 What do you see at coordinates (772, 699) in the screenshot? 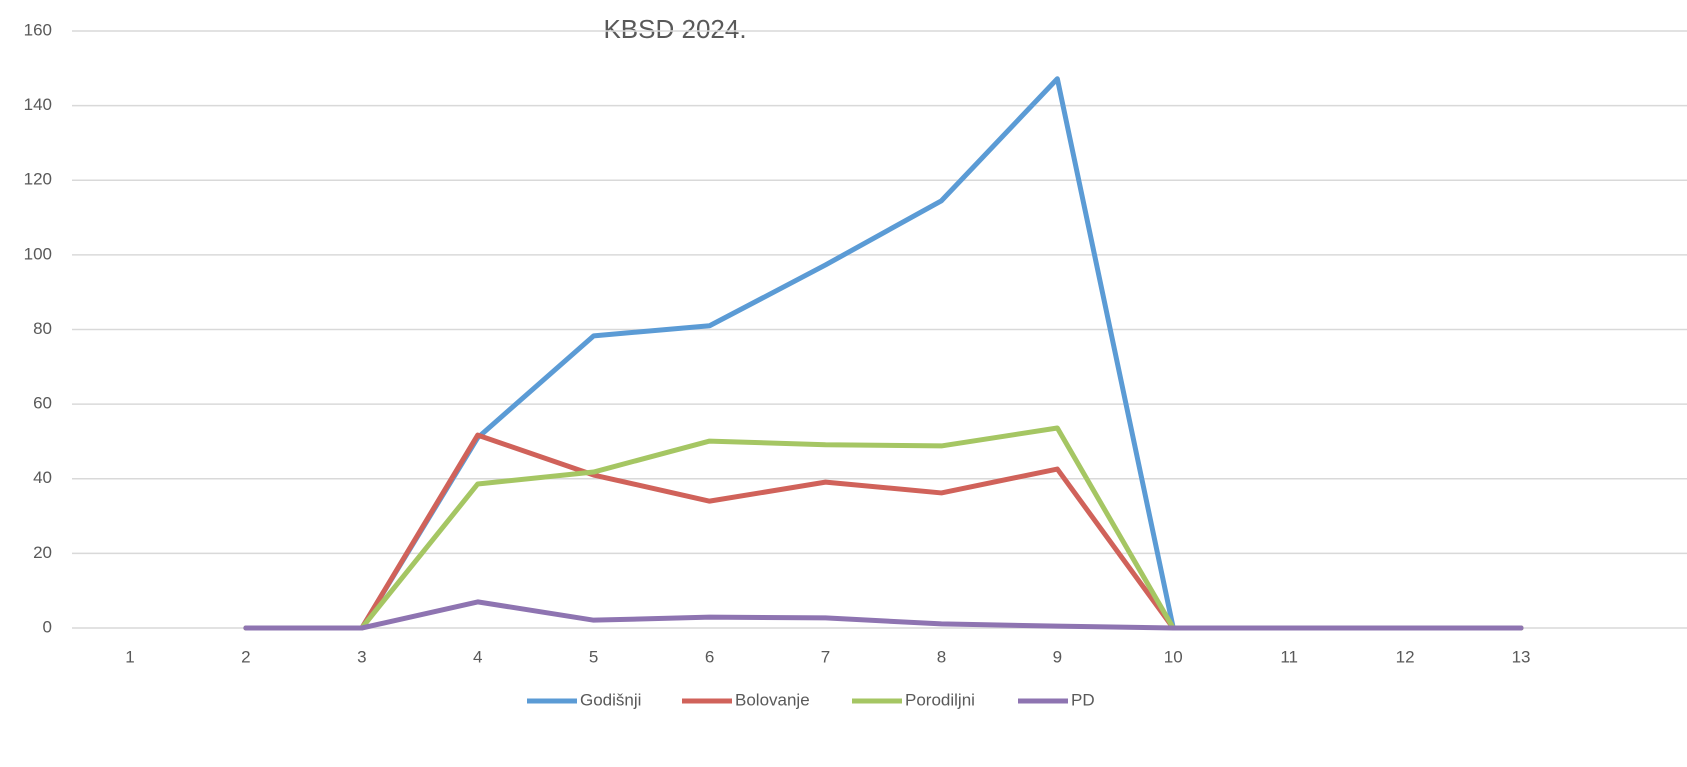
I see `legend-label: Bolovanje` at bounding box center [772, 699].